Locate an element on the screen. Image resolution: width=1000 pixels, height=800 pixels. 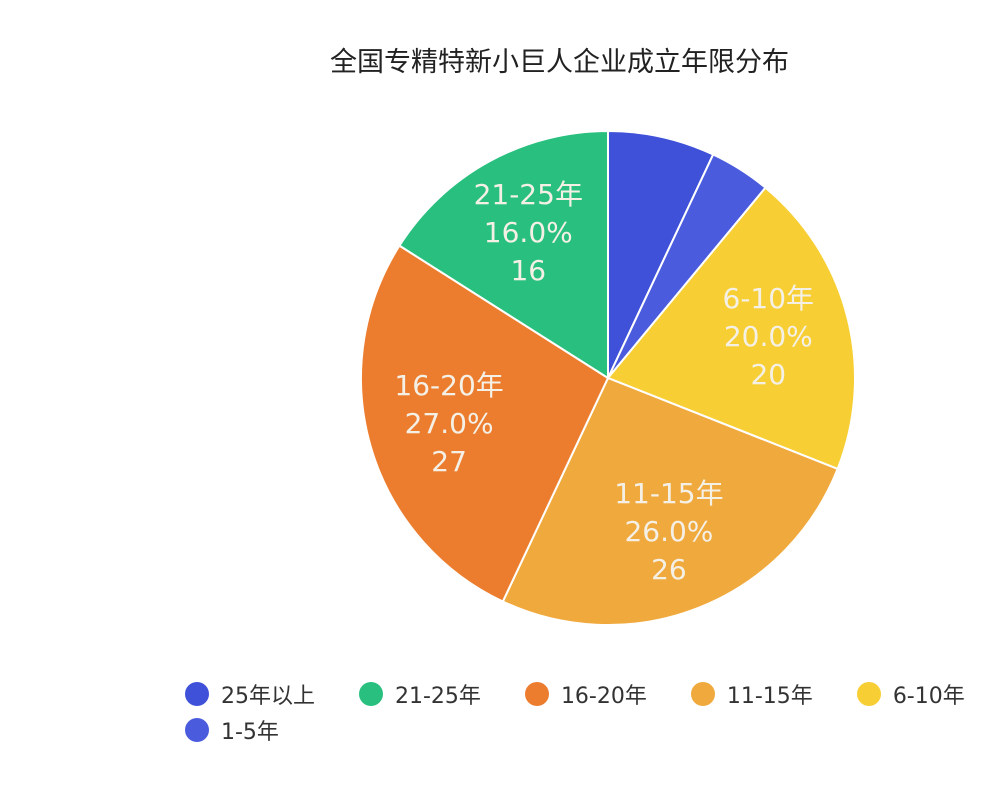
slice-label: 26.0% is located at coordinates (668, 531).